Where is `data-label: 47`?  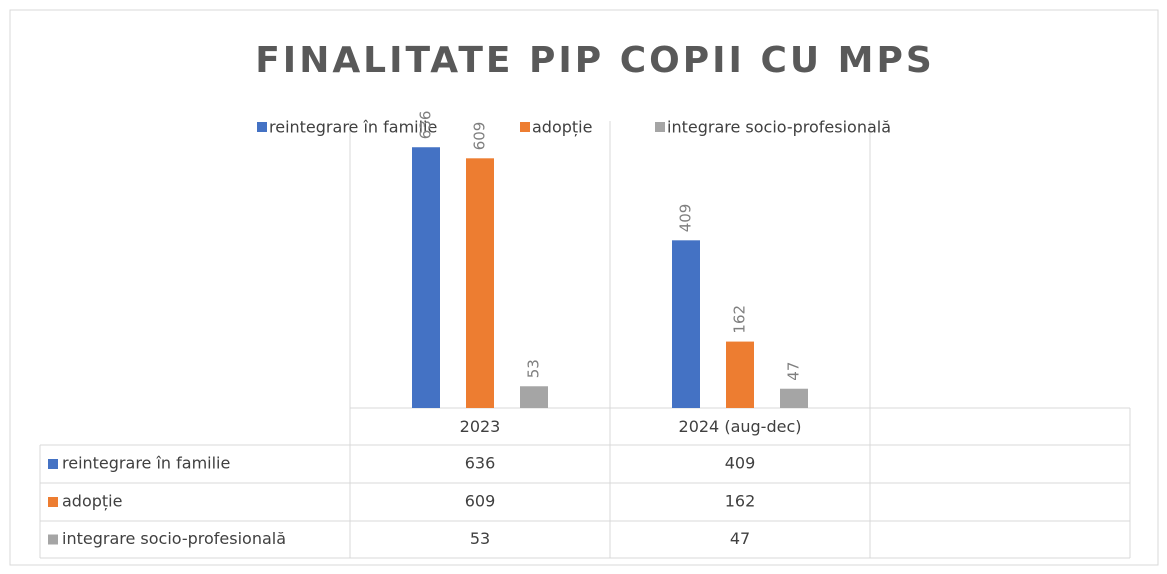 data-label: 47 is located at coordinates (794, 371).